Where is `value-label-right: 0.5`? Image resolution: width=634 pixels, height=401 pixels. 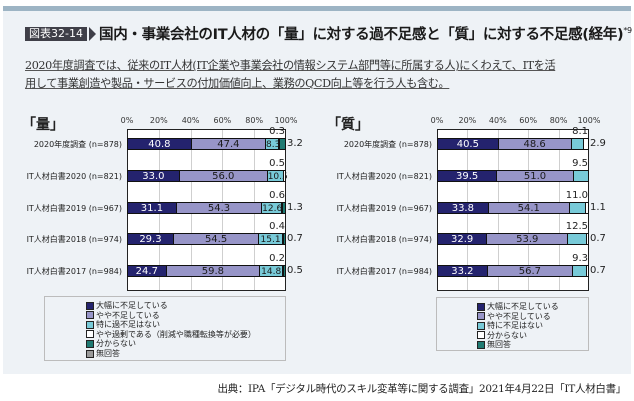
value-label-right: 0.5 is located at coordinates (295, 271).